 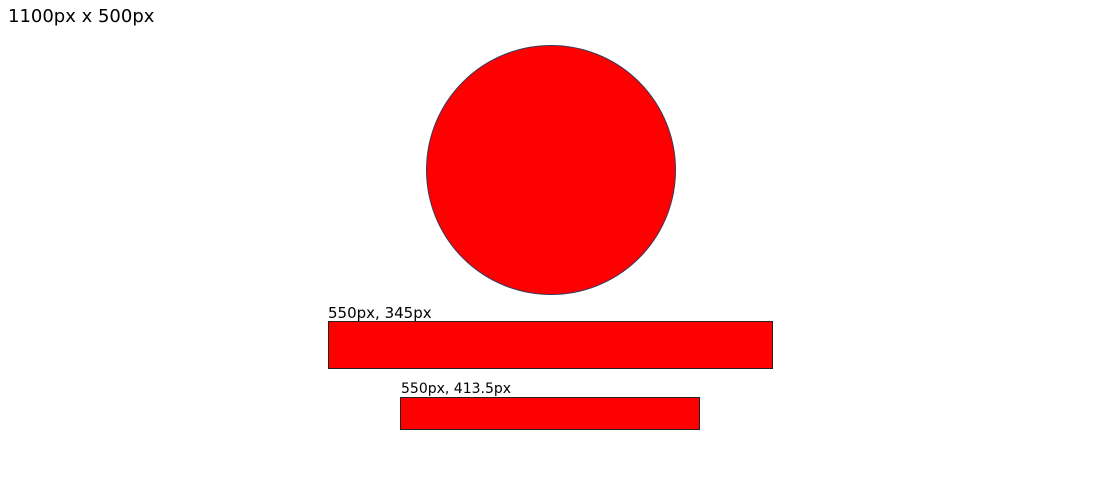 What do you see at coordinates (456, 389) in the screenshot?
I see `bar-2-coordinate-label: 550px, 413.5px` at bounding box center [456, 389].